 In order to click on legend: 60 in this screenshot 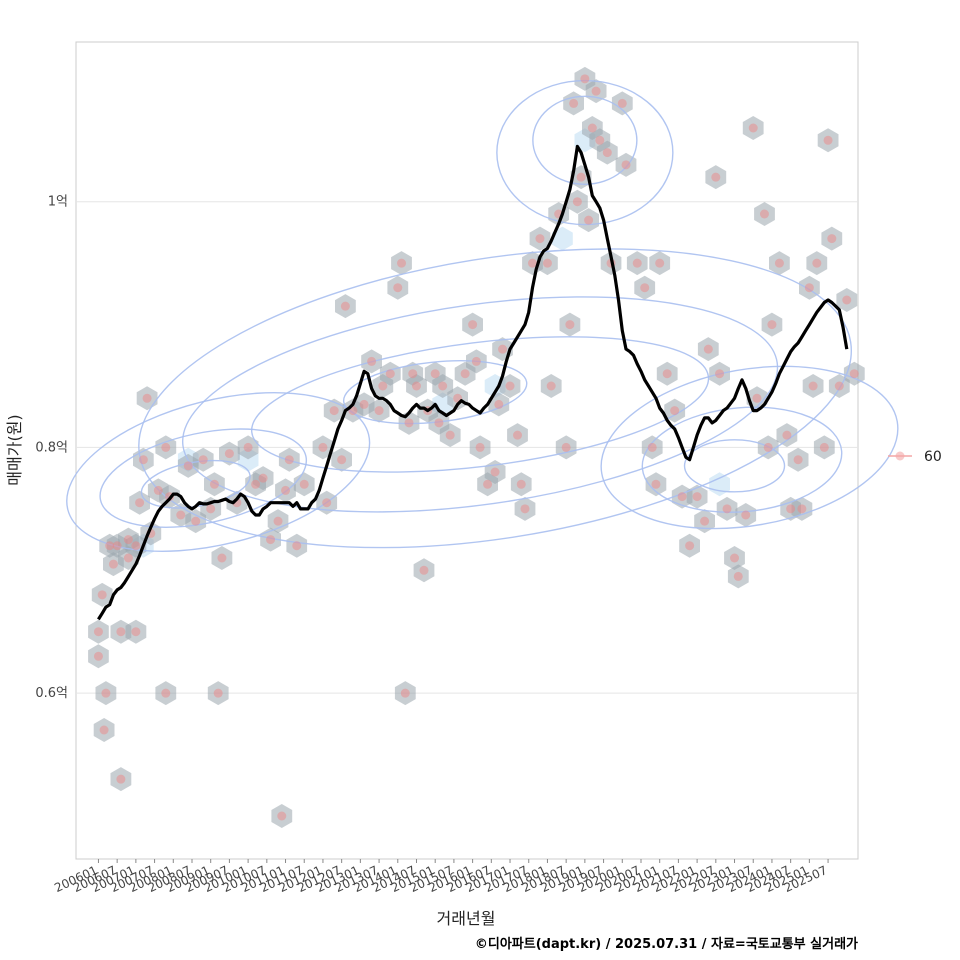, I will do `click(915, 457)`.